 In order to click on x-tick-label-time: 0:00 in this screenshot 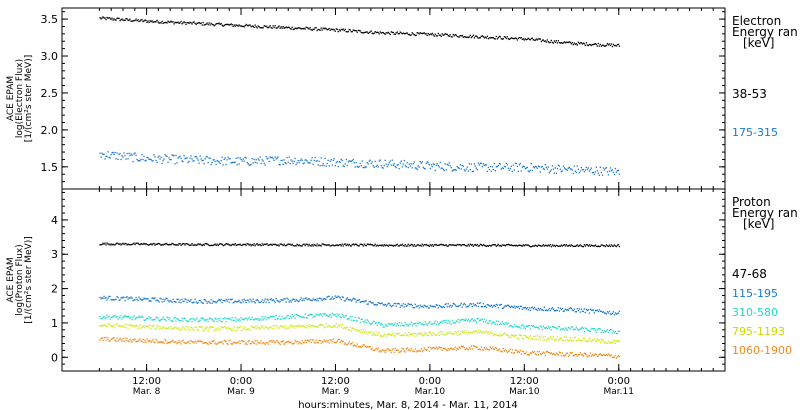, I will do `click(241, 381)`.